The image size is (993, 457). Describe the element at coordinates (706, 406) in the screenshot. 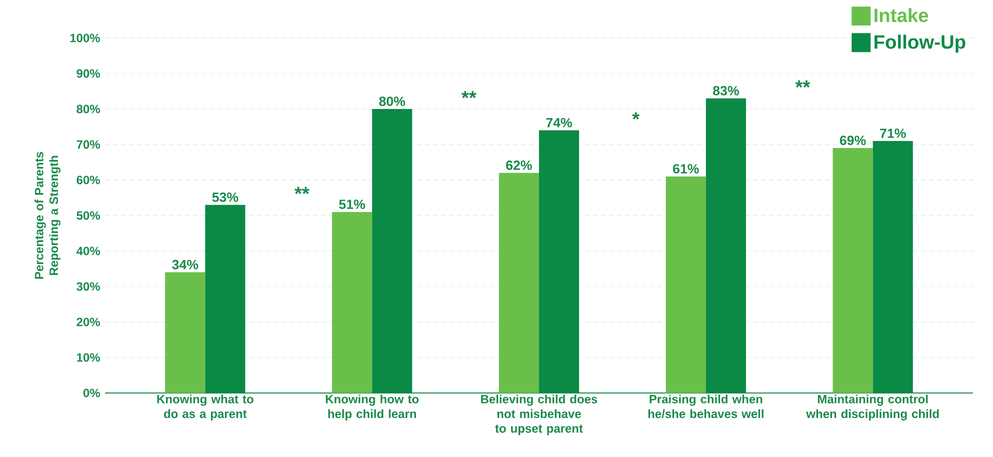

I see `x-tick-label: Praising child when he/she behaves well` at that location.